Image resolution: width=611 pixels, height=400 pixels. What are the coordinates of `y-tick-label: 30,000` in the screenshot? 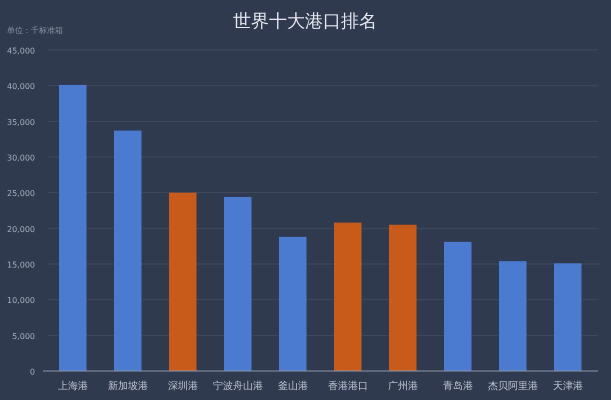 It's located at (21, 158).